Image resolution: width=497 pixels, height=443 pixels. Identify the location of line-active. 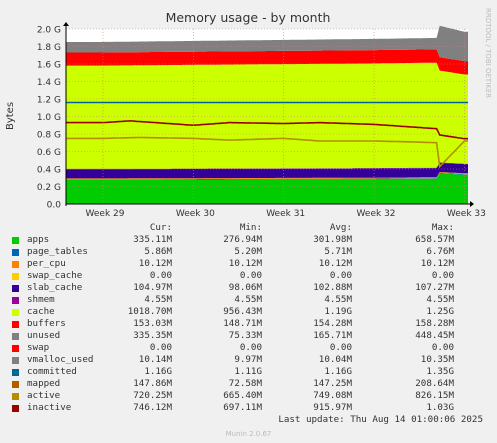
(267, 152).